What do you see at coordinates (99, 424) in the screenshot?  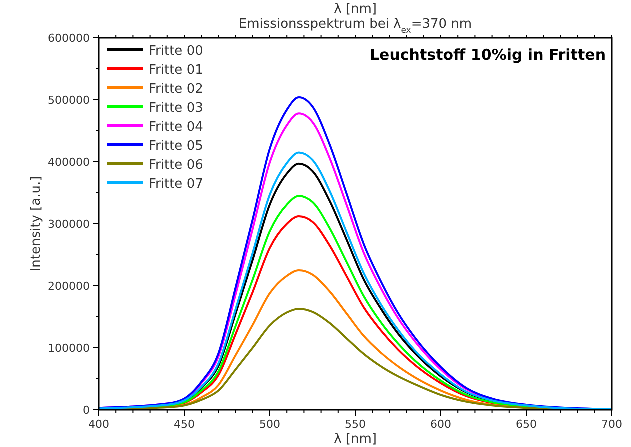 I see `x-tick-label: 400` at bounding box center [99, 424].